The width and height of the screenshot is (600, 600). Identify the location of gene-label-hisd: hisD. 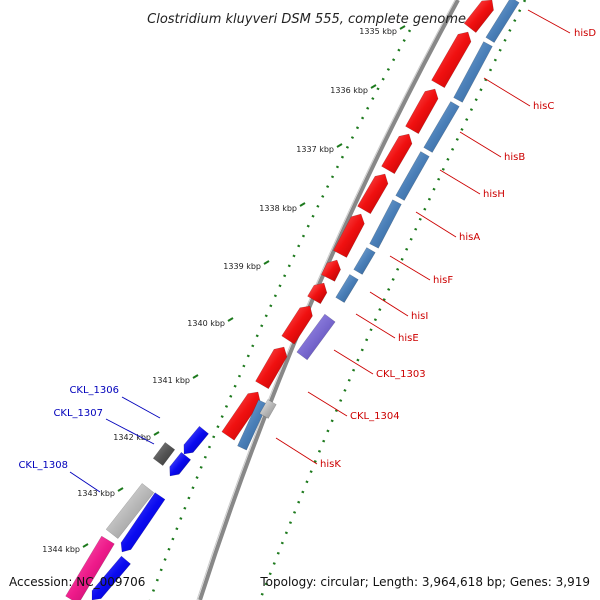
(585, 33).